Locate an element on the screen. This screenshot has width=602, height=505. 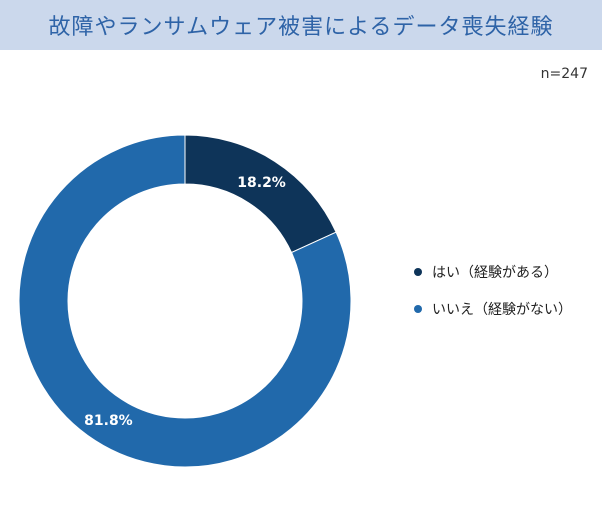
title-bar: 故障やランサムウェア被害によるデータ喪失経験 is located at coordinates (301, 25).